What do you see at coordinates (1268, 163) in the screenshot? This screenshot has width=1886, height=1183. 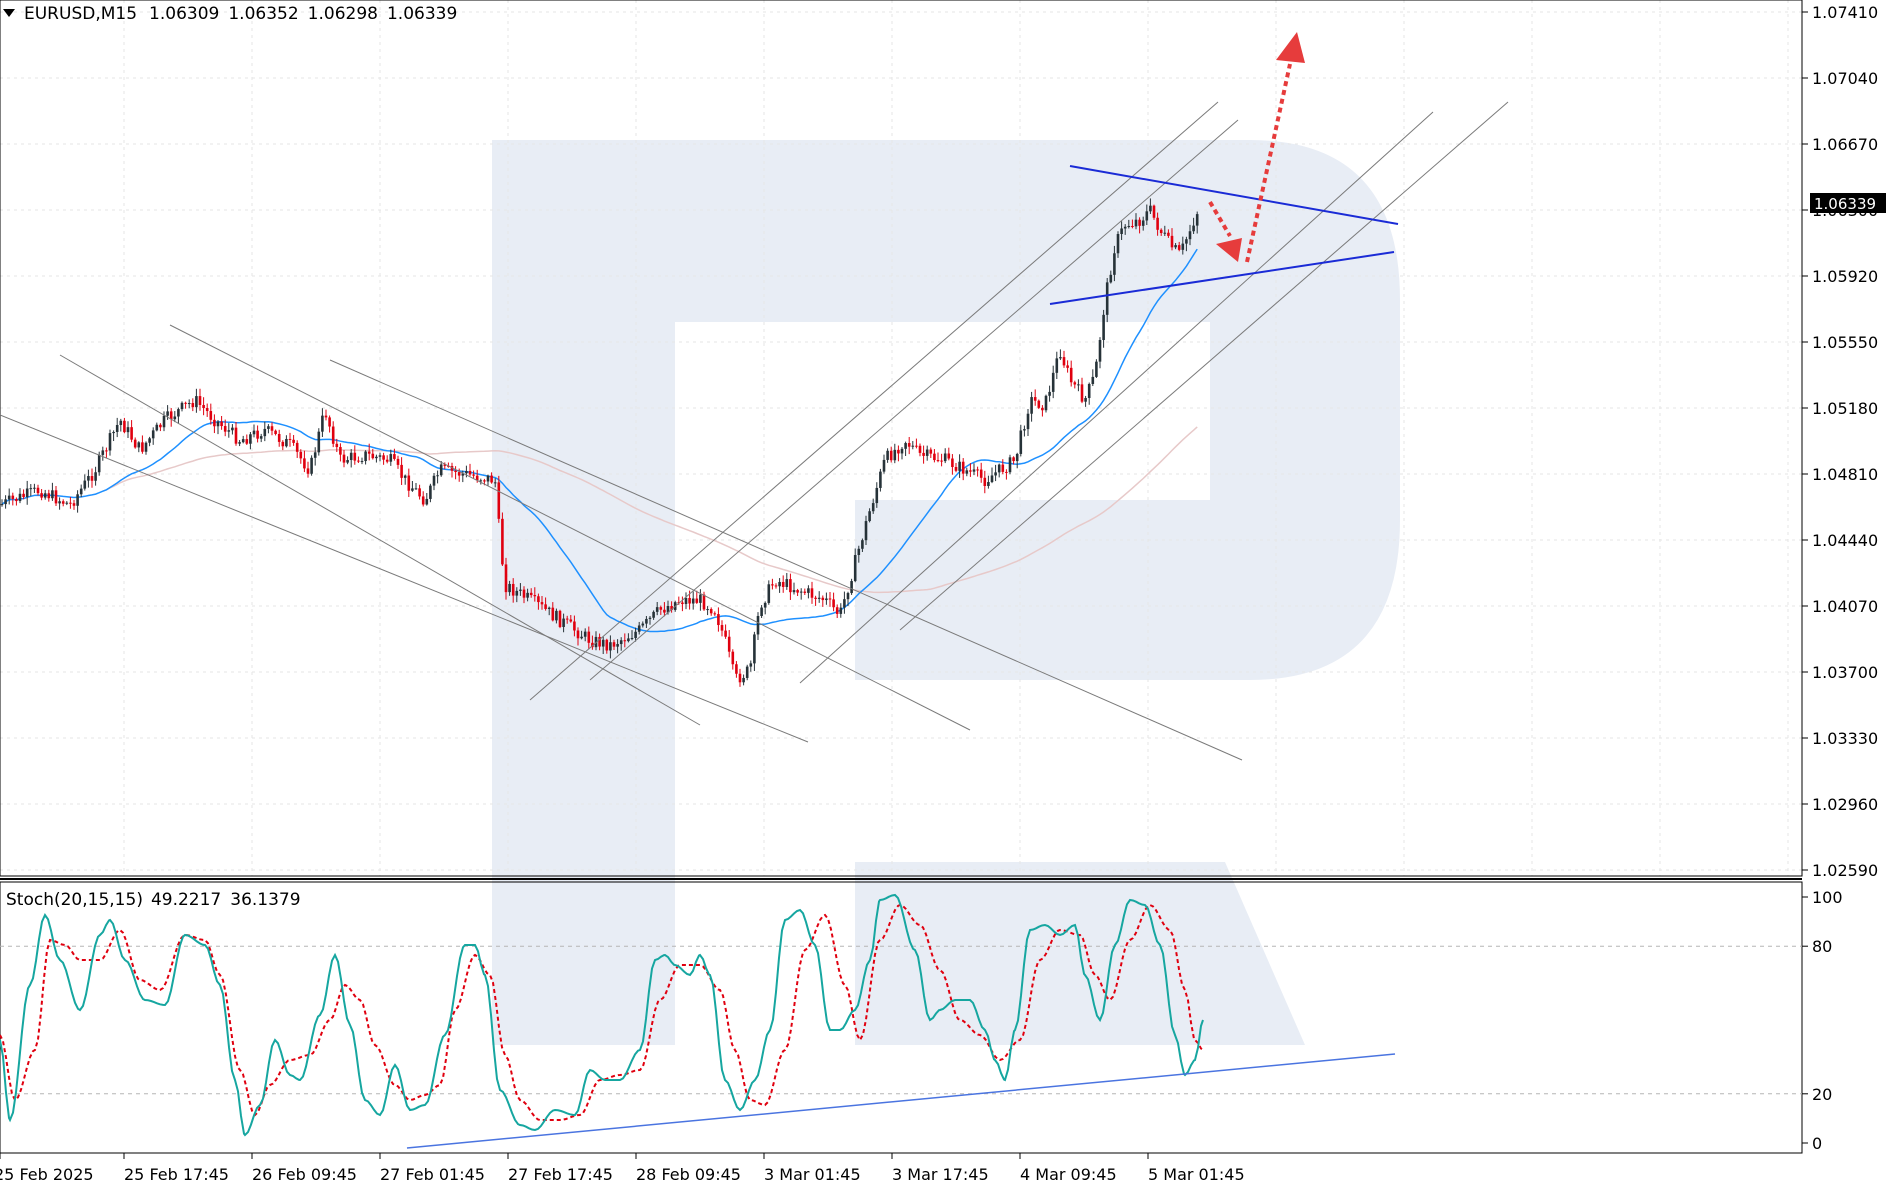 I see `forecast-arrow-up-line` at bounding box center [1268, 163].